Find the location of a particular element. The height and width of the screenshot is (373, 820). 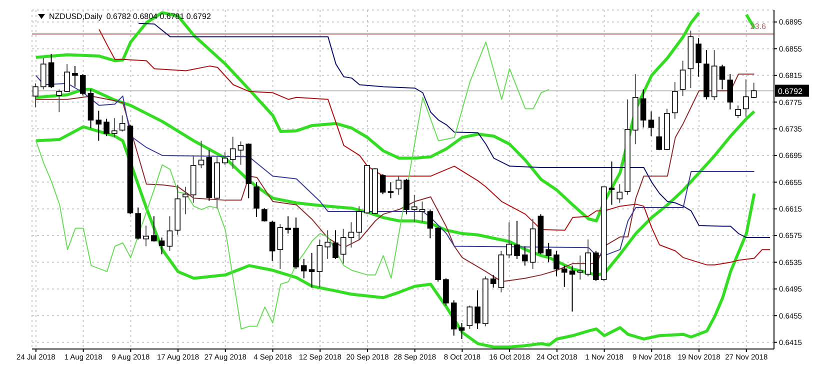

chart-title: NZDUSD,Daily is located at coordinates (75, 16).